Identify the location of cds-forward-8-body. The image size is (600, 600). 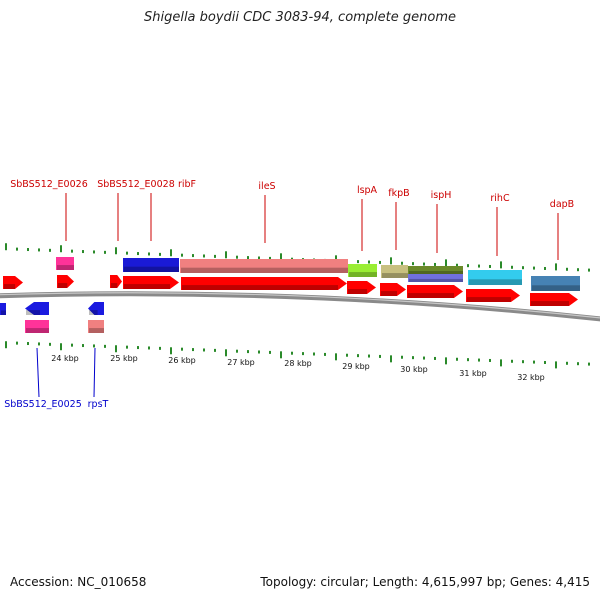
(435, 291).